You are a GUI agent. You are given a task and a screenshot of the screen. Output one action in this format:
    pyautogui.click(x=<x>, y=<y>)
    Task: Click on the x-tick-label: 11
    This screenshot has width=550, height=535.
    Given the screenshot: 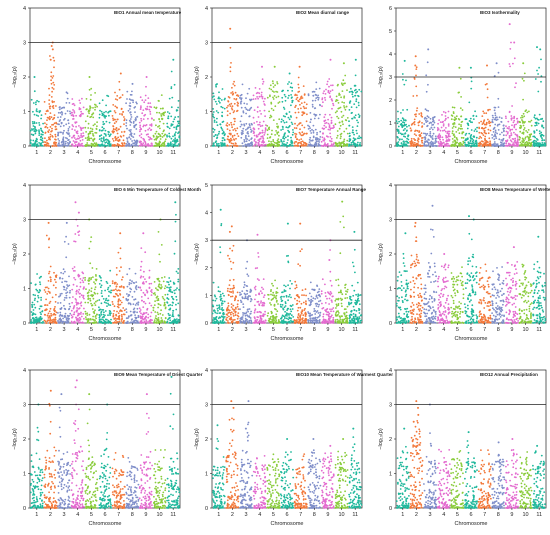 What is the action you would take?
    pyautogui.click(x=173, y=153)
    